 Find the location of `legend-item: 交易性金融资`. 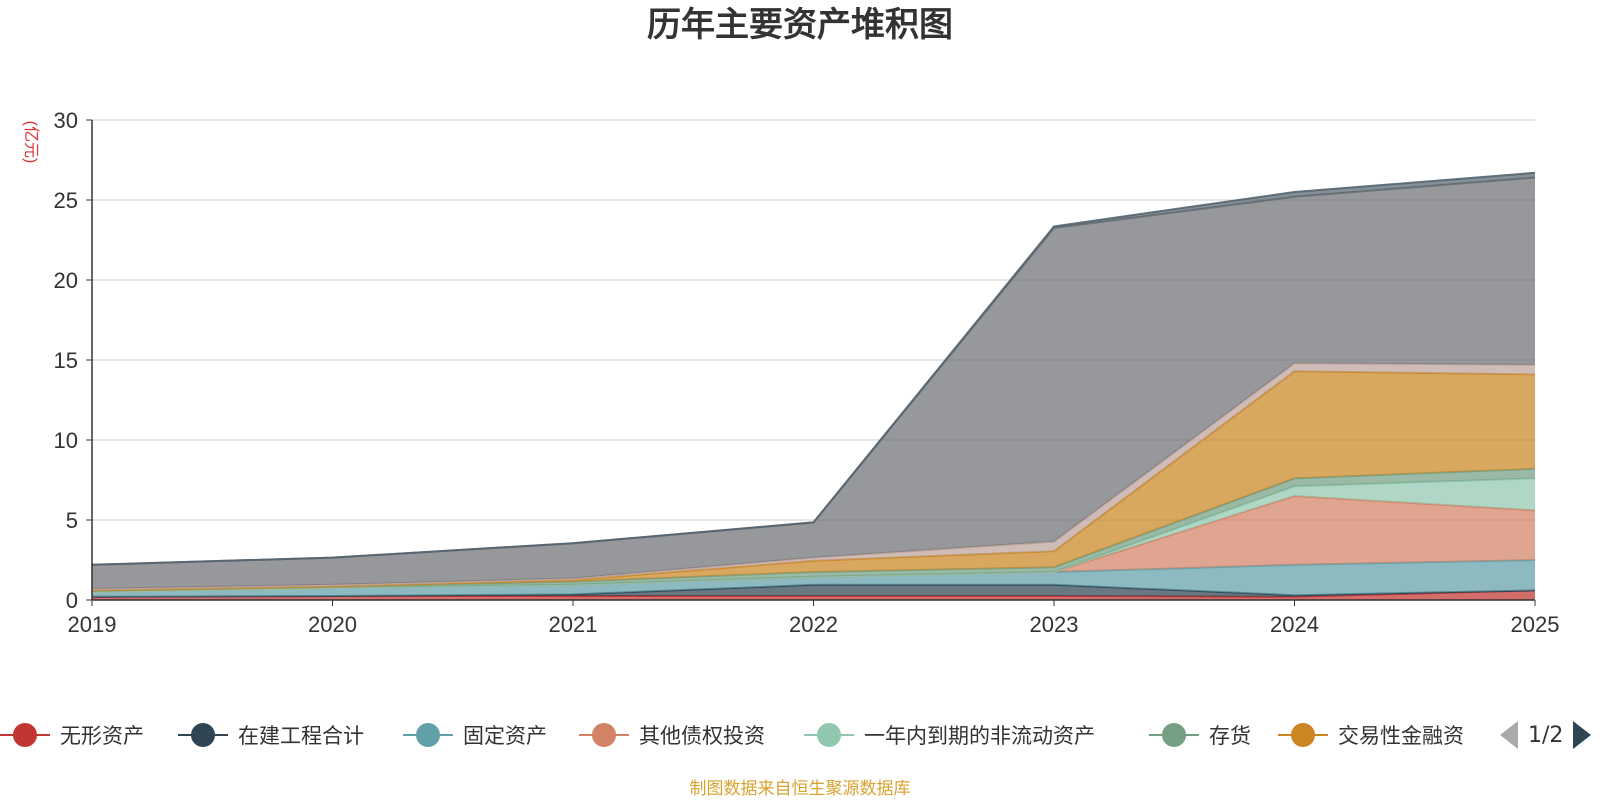

legend-item: 交易性金融资 is located at coordinates (1371, 735).